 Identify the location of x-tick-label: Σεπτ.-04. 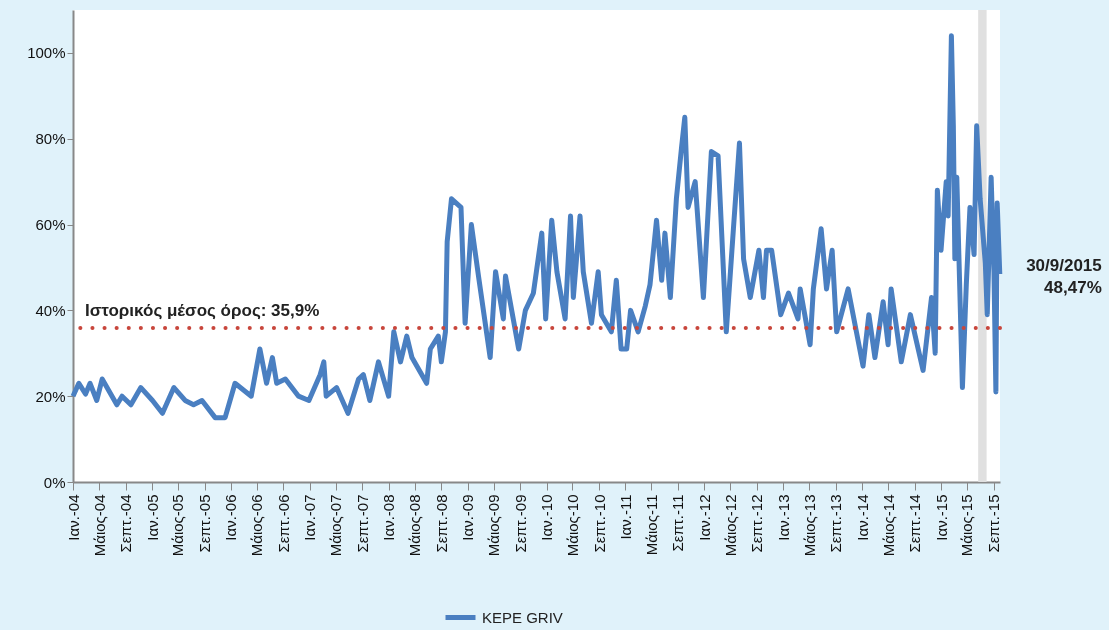
(126, 523).